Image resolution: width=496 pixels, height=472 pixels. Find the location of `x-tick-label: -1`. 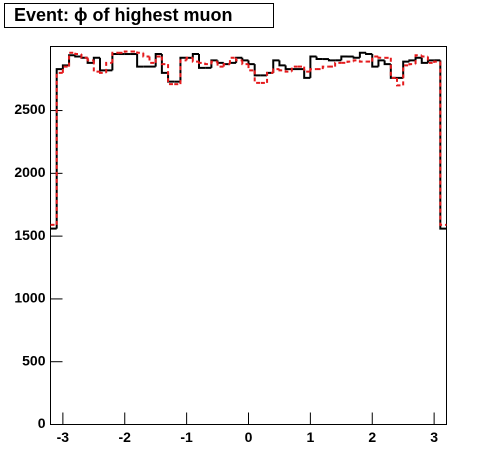

x-tick-label: -1 is located at coordinates (186, 437).